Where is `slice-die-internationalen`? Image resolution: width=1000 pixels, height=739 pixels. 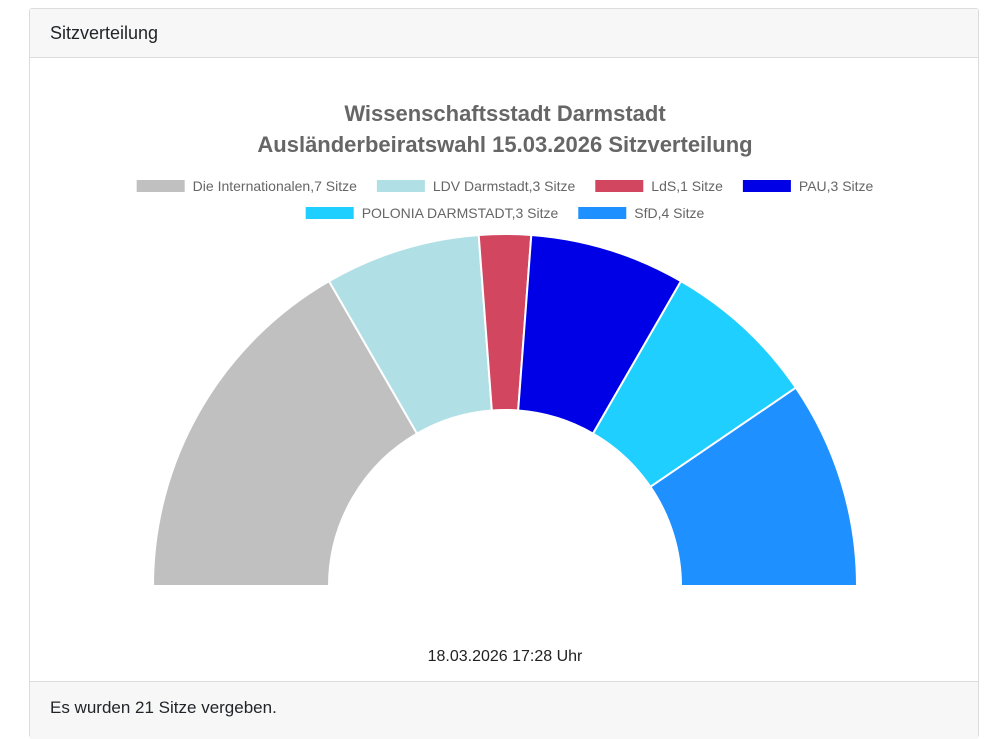
slice-die-internationalen is located at coordinates (285, 433).